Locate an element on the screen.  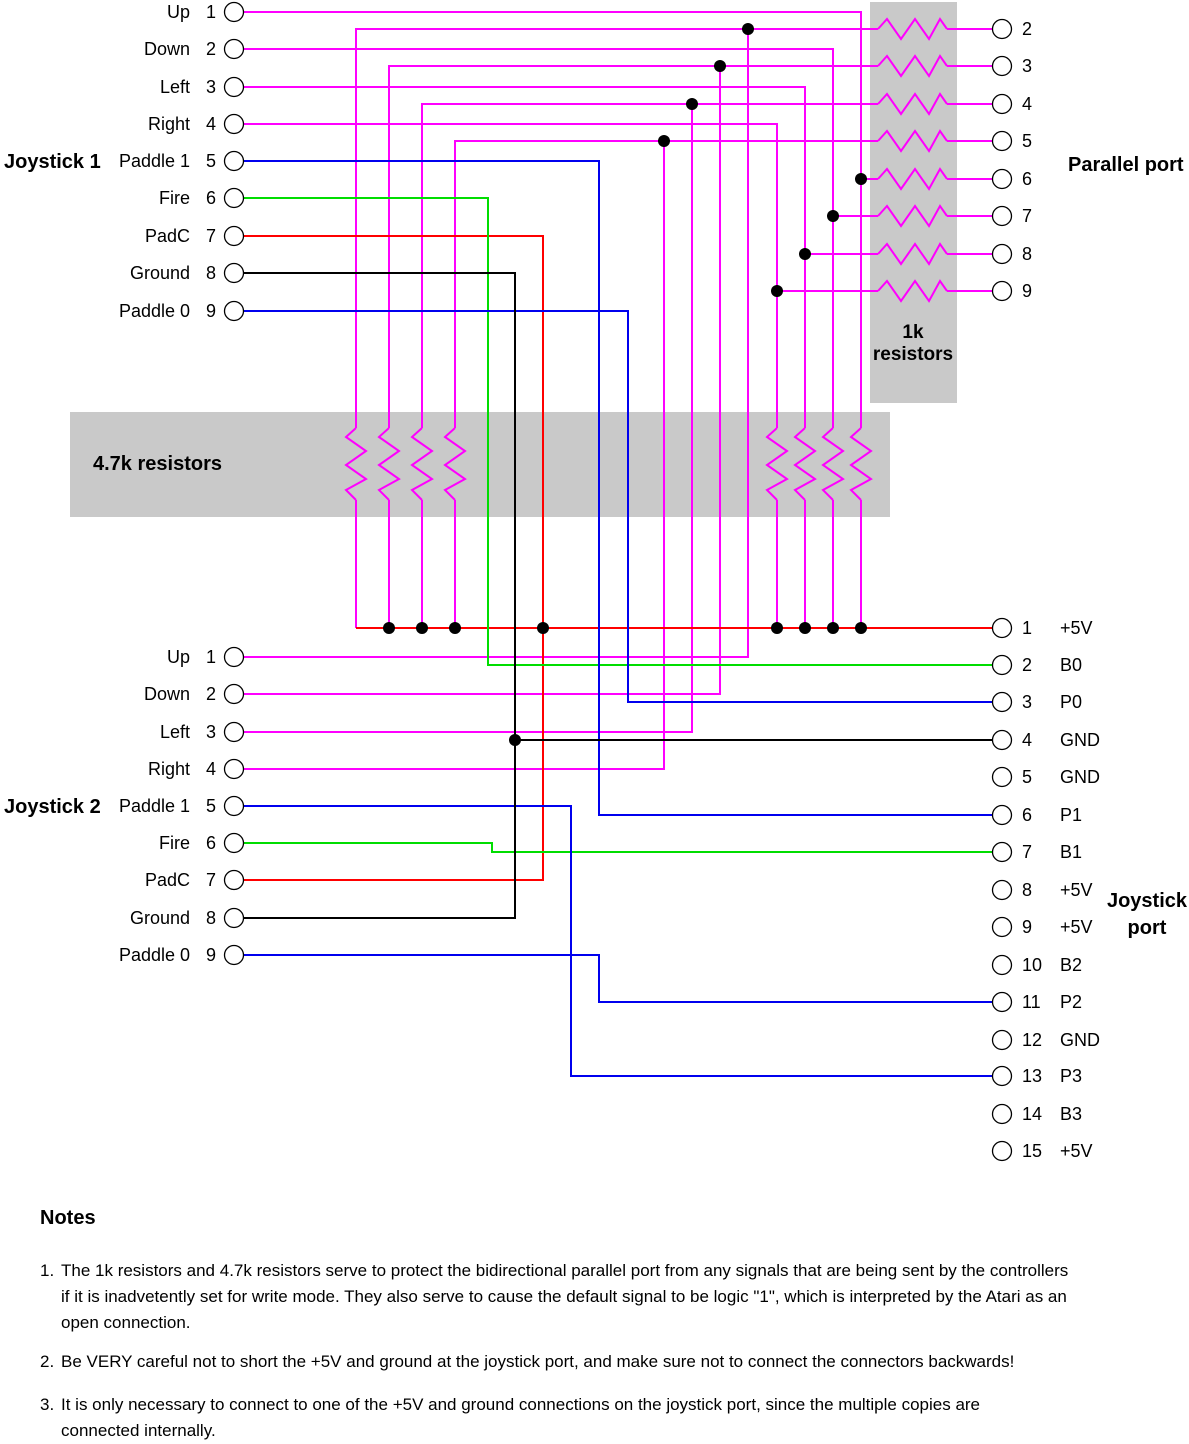
resistors-4.7k-label: 4.7k resistors is located at coordinates (157, 464).